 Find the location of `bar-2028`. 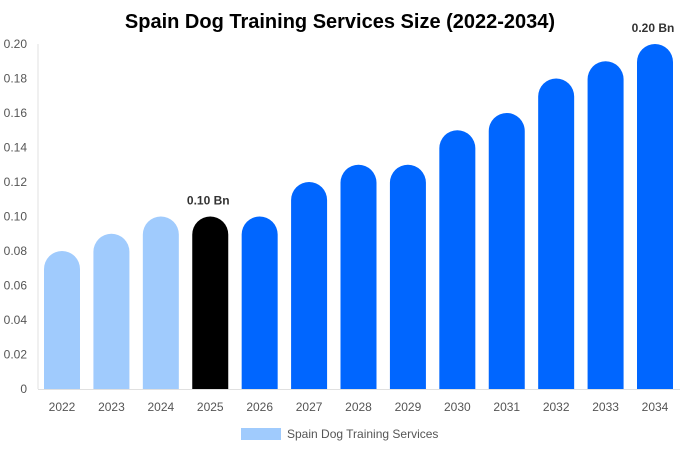

bar-2028 is located at coordinates (358, 276).